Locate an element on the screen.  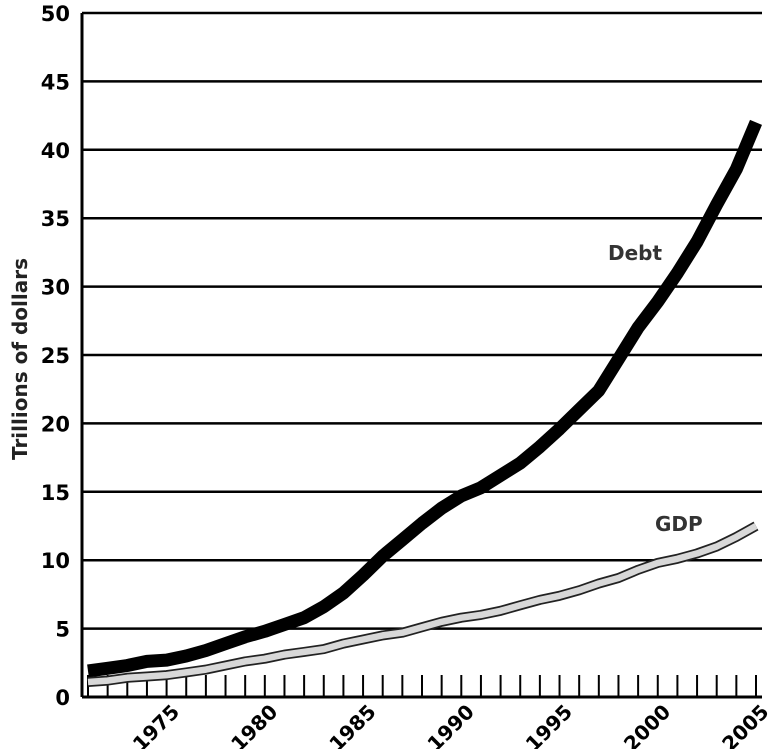
y-tick-labels: 0 5 10 15 20 25 30 35 40 45 50 is located at coordinates (55, 356).